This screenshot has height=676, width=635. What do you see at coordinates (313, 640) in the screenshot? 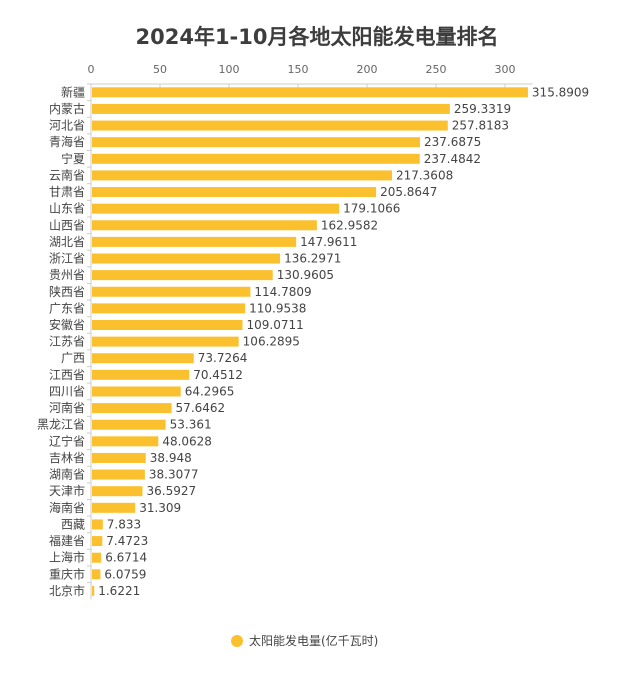
I see `legend-label: 太阳能发电量(亿千瓦时)` at bounding box center [313, 640].